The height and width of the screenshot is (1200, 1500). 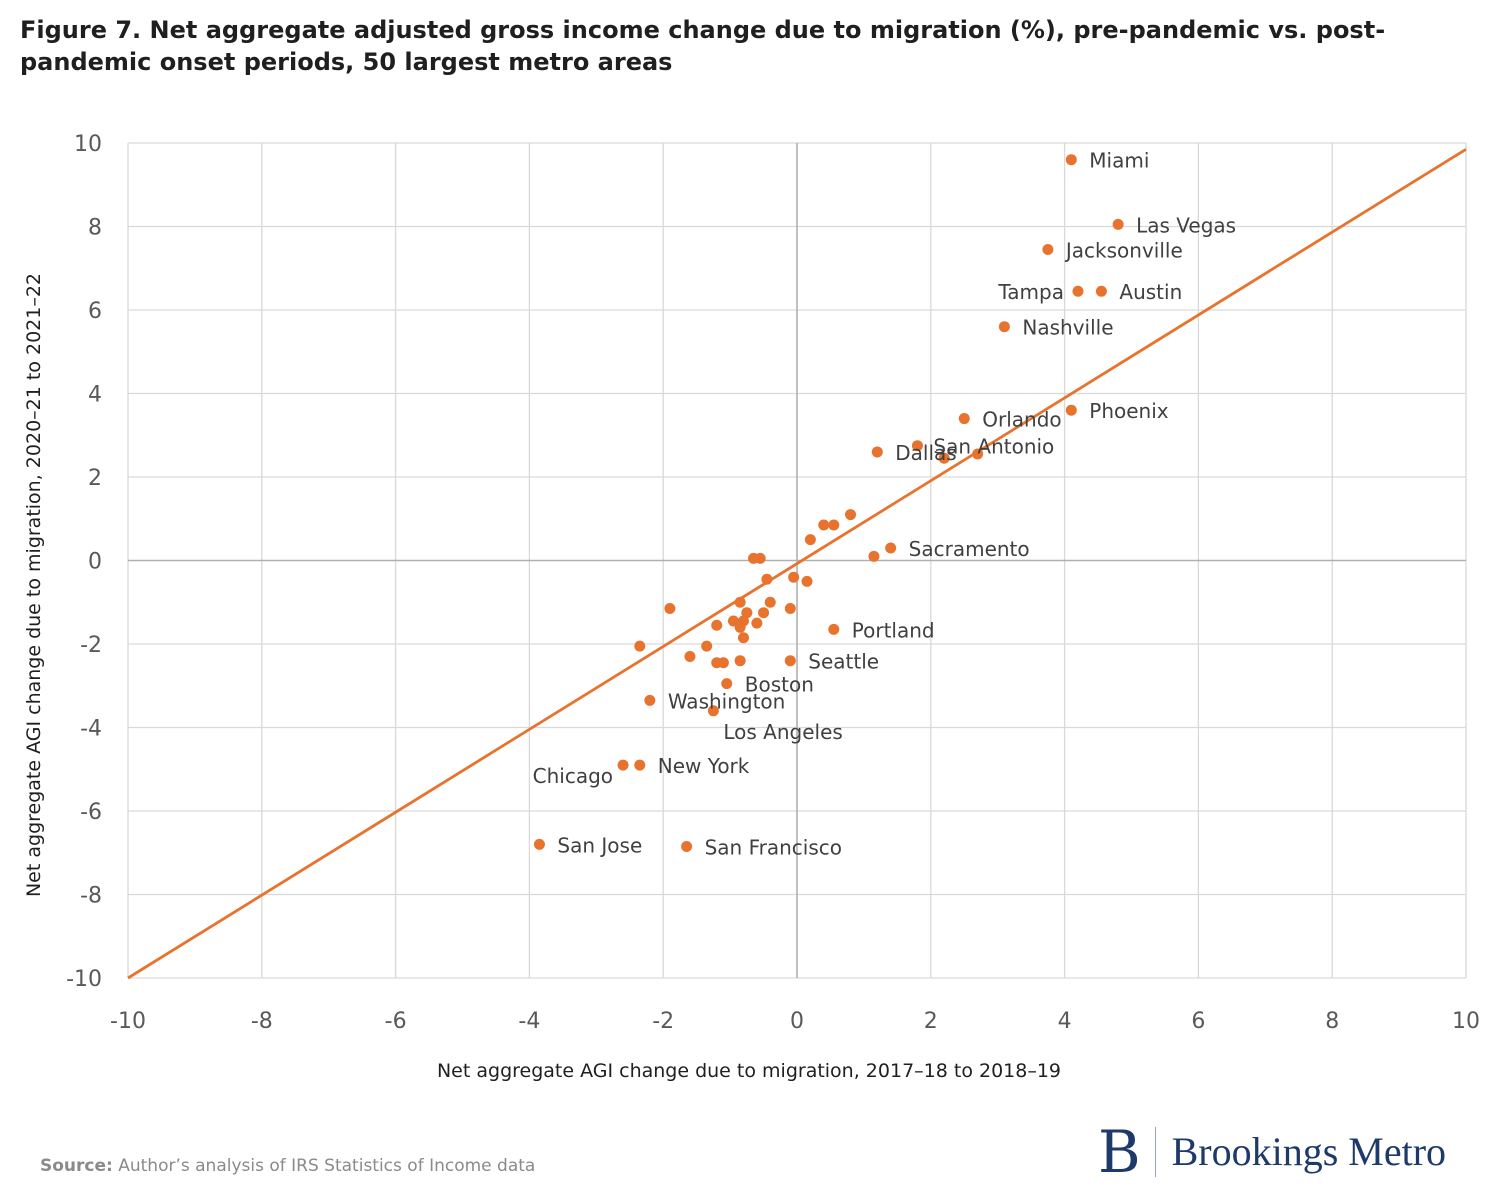 What do you see at coordinates (1071, 160) in the screenshot?
I see `data-point-miami` at bounding box center [1071, 160].